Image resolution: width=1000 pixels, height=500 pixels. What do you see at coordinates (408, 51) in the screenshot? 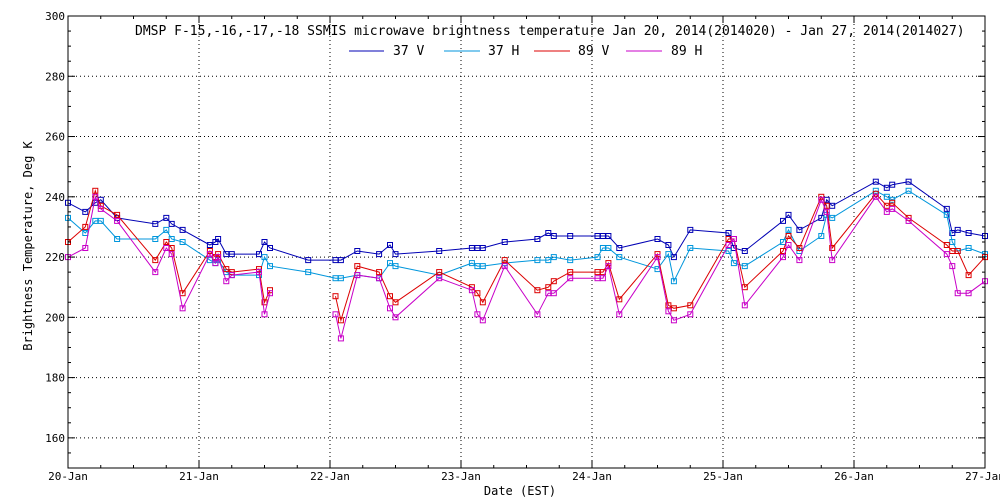
I see `legend-label-37v: 37 V` at bounding box center [408, 51].